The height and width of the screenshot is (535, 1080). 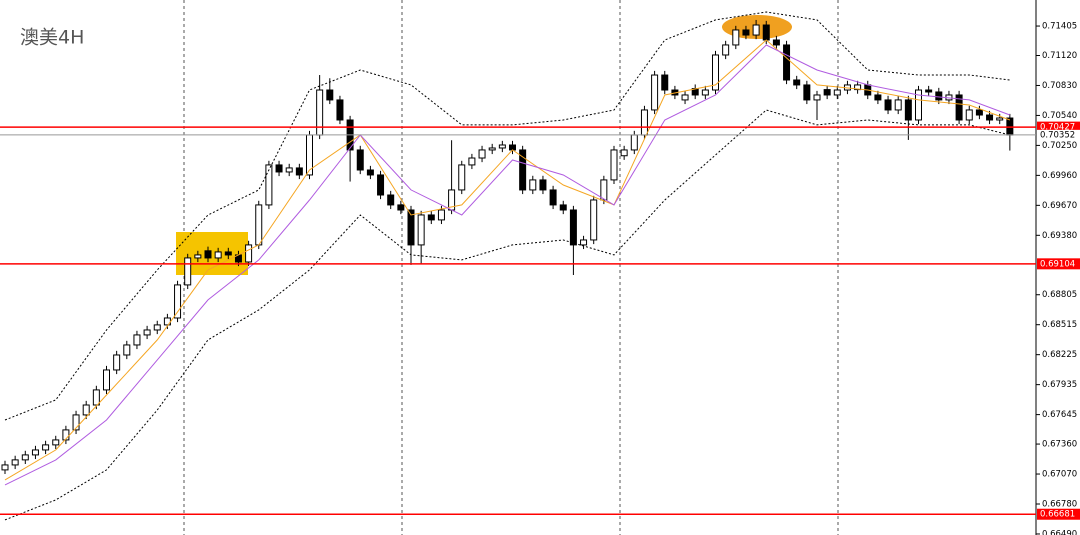 I want to click on y-tick-label: 0.68515, so click(x=1059, y=325).